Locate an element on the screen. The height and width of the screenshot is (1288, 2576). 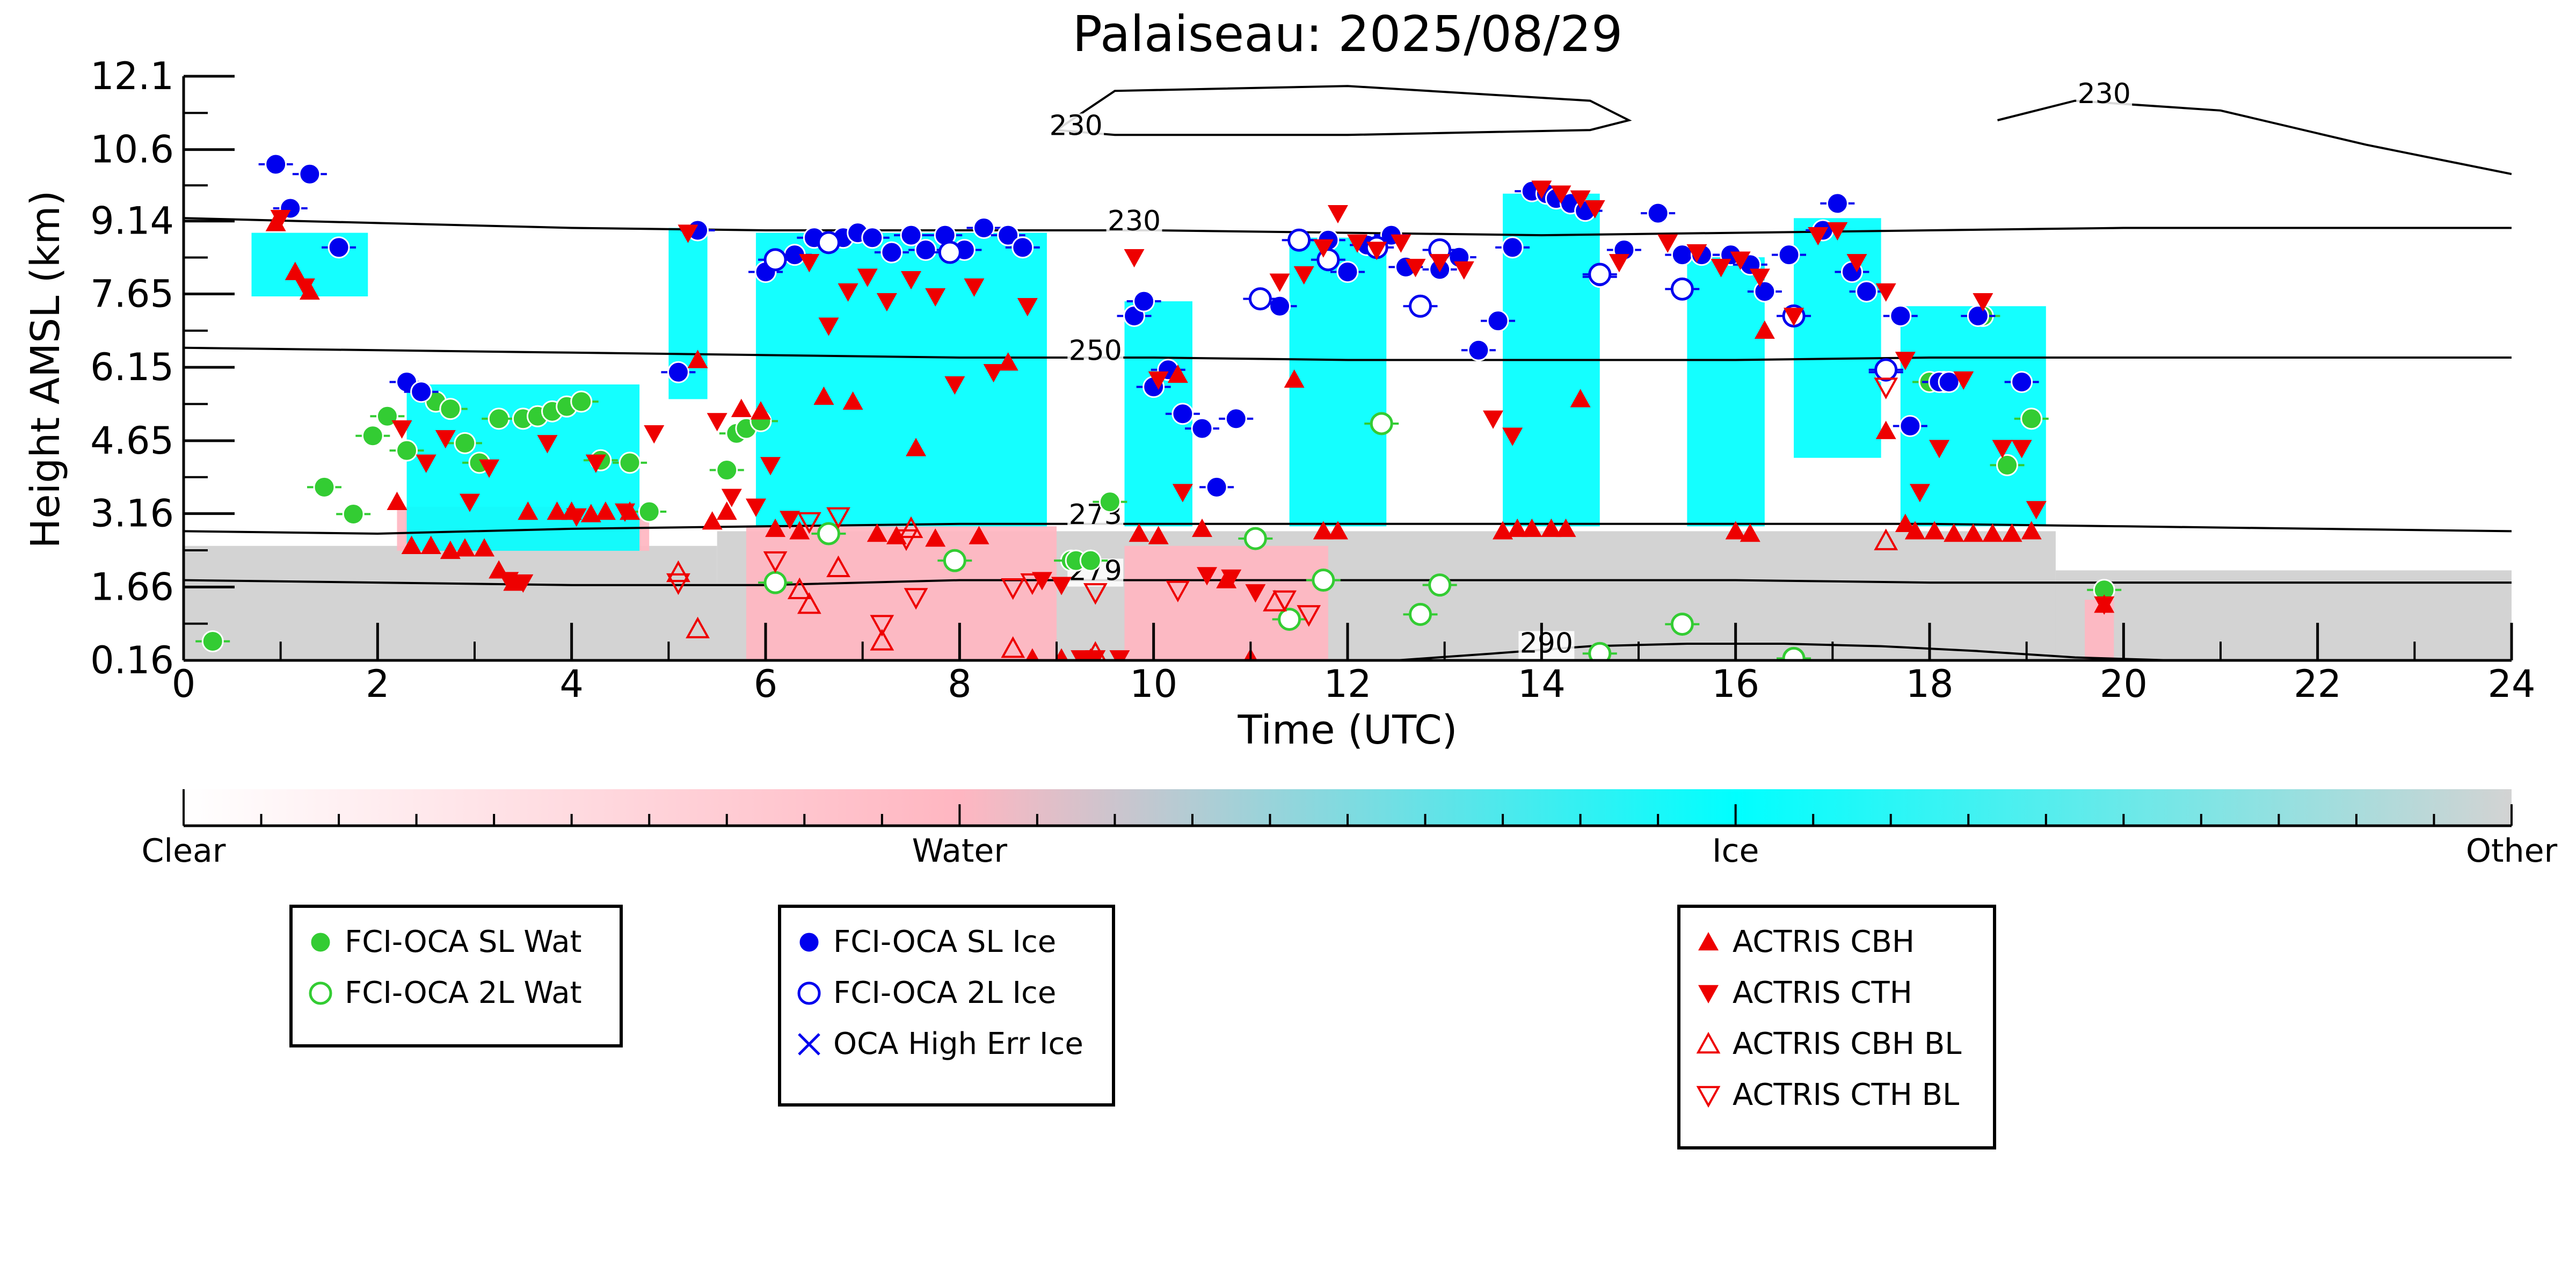
y-tick-label: 7.65 is located at coordinates (132, 294).